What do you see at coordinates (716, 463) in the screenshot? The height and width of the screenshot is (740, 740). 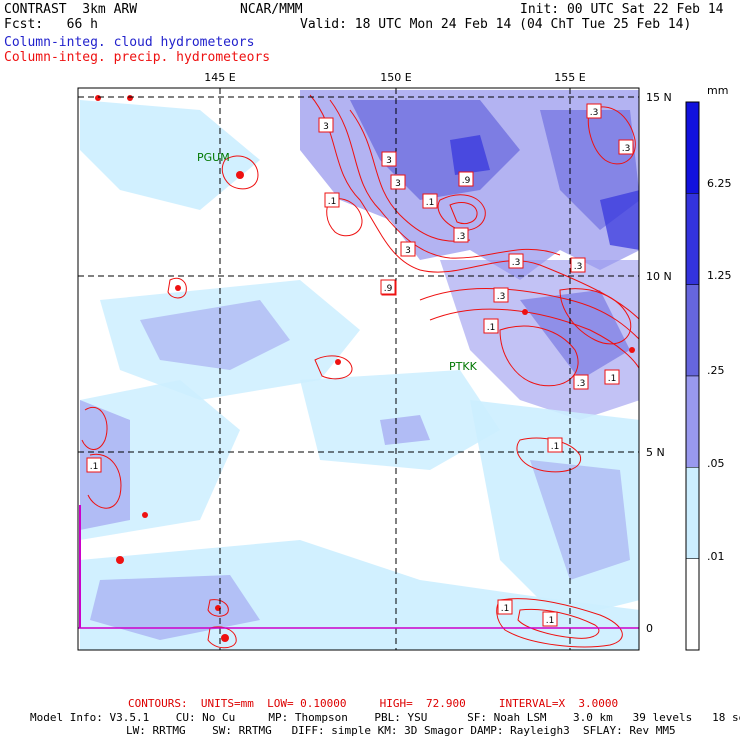 I see `legend-label: .05` at bounding box center [716, 463].